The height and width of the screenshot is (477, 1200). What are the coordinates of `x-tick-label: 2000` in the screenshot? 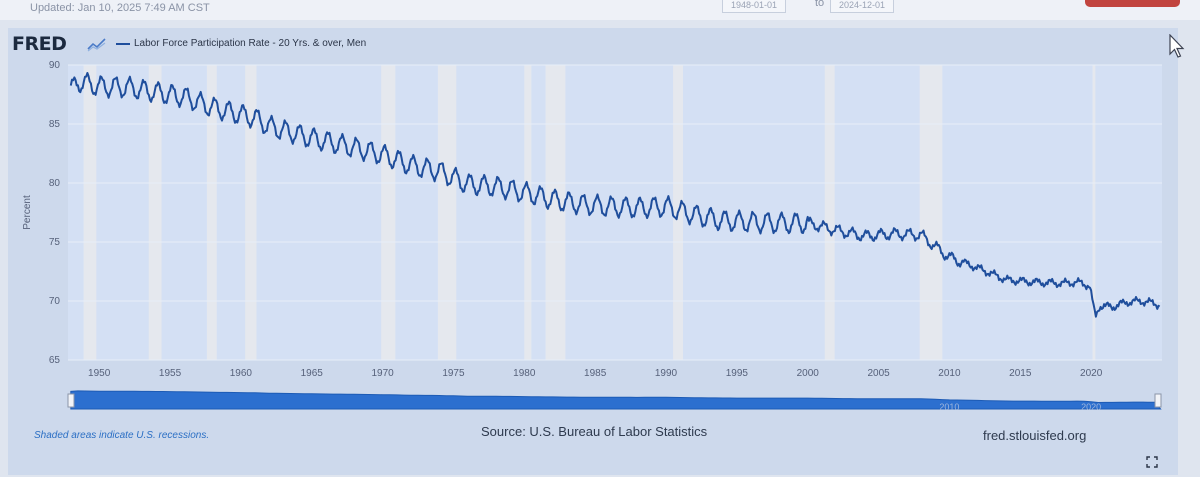 It's located at (808, 373).